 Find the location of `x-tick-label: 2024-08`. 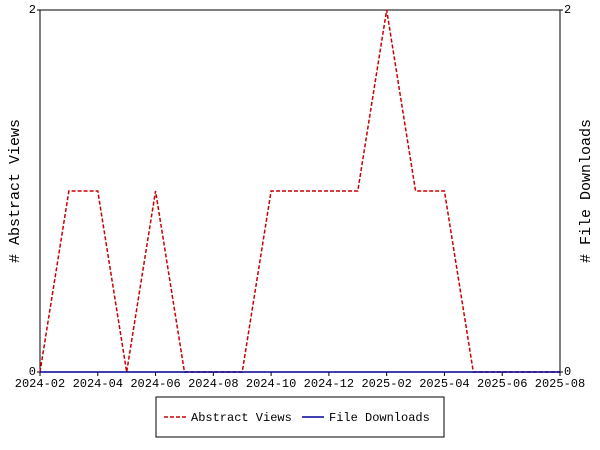

x-tick-label: 2024-08 is located at coordinates (213, 384).